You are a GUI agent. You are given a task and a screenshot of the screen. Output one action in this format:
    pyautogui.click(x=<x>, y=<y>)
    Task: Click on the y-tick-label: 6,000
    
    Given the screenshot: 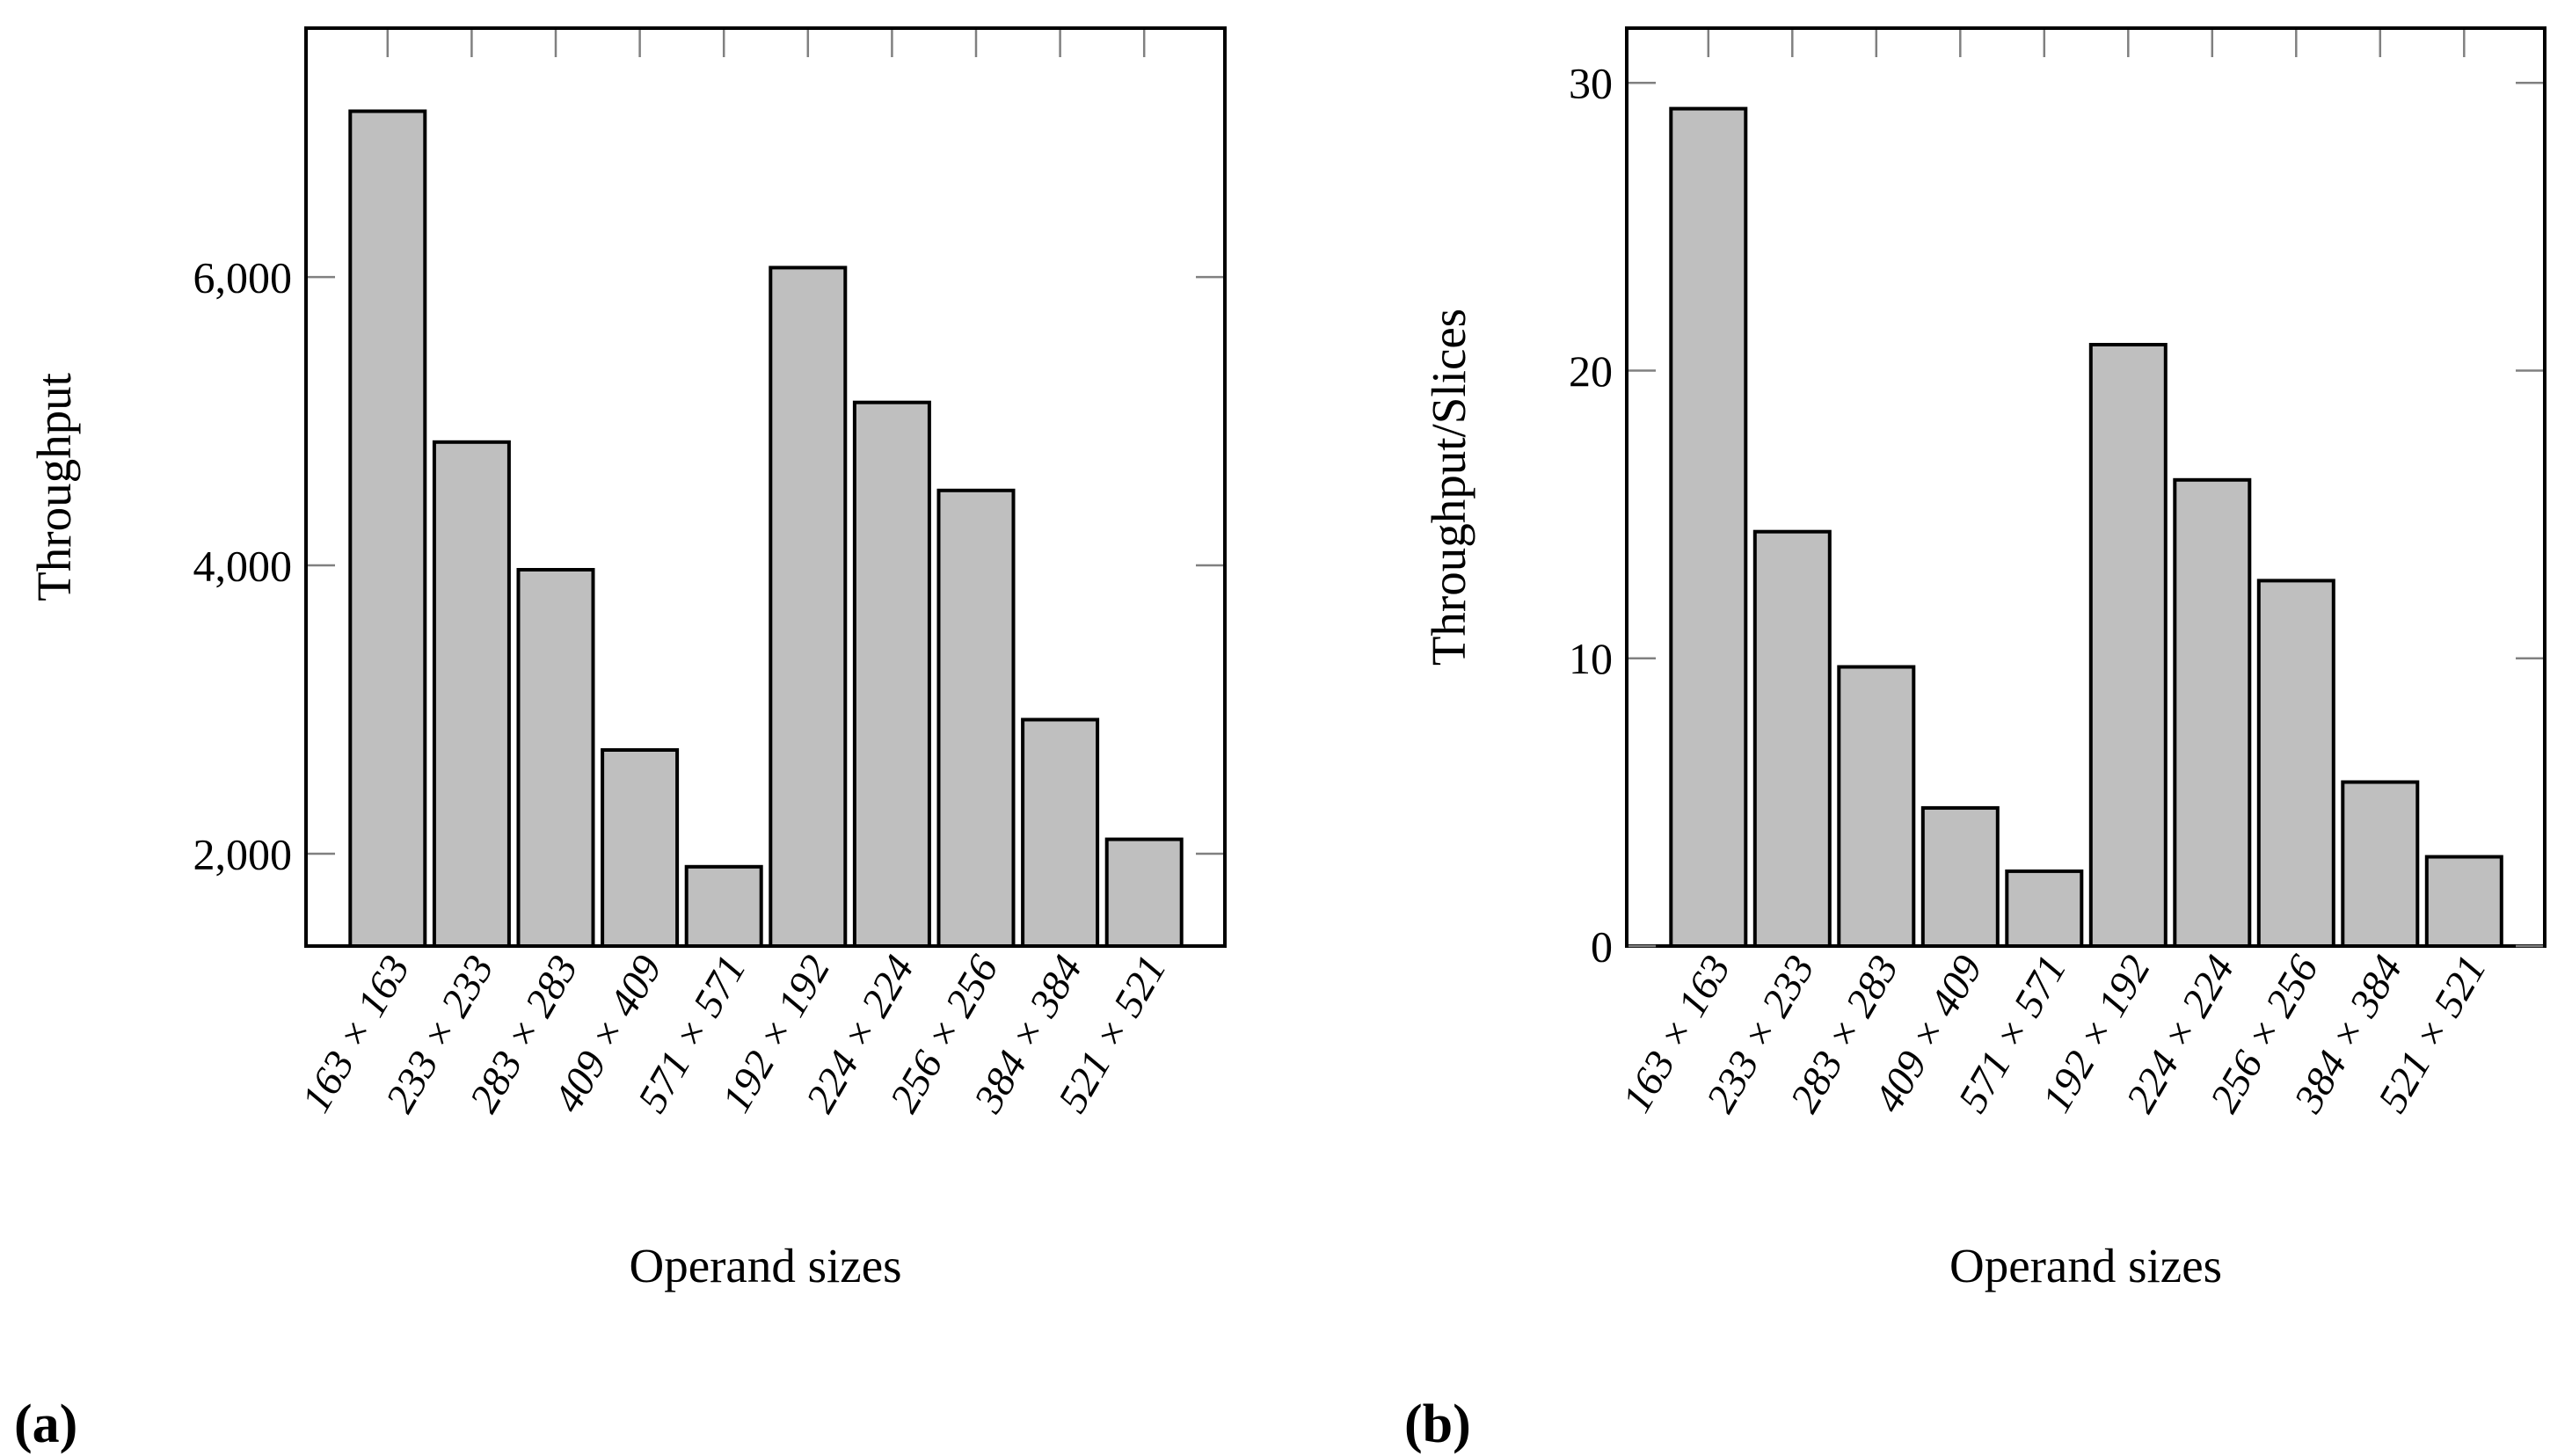 What is the action you would take?
    pyautogui.click(x=243, y=277)
    